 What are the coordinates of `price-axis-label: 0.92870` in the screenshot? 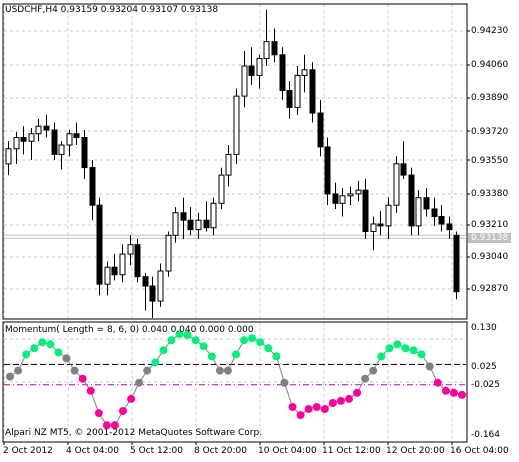 It's located at (490, 289).